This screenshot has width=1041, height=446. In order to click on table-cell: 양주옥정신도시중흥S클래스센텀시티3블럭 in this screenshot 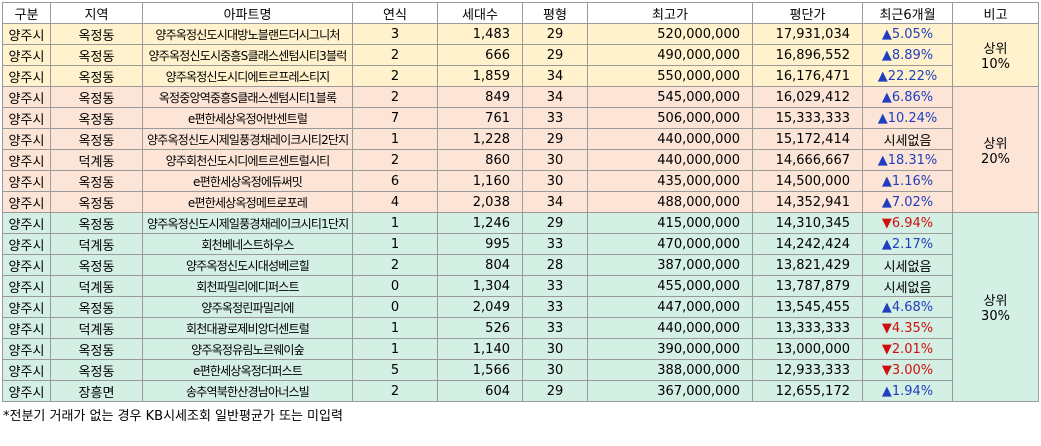, I will do `click(247, 55)`.